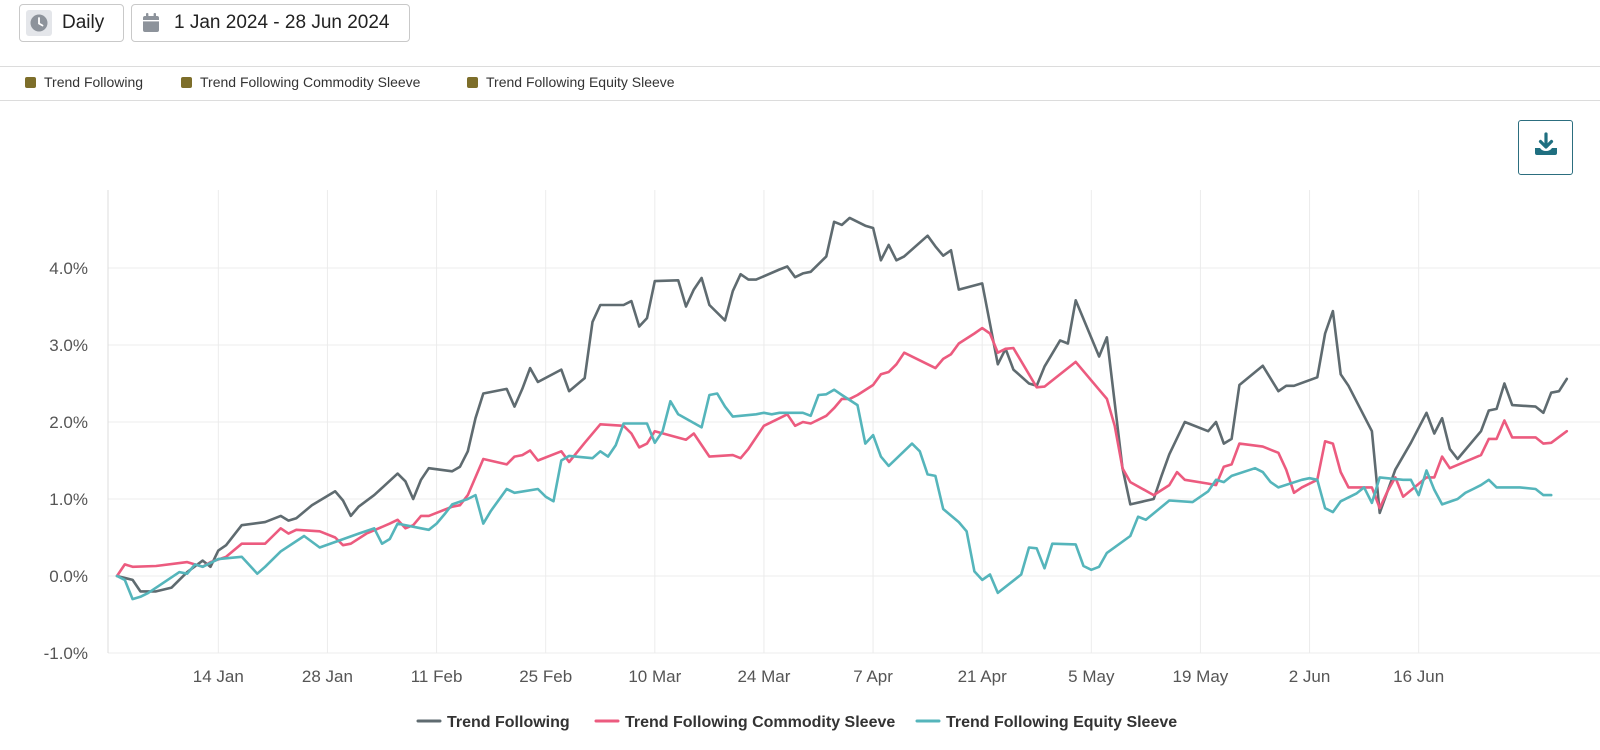 The image size is (1600, 750). Describe the element at coordinates (310, 82) in the screenshot. I see `legend-label: Trend Following Commodity Sleeve` at that location.